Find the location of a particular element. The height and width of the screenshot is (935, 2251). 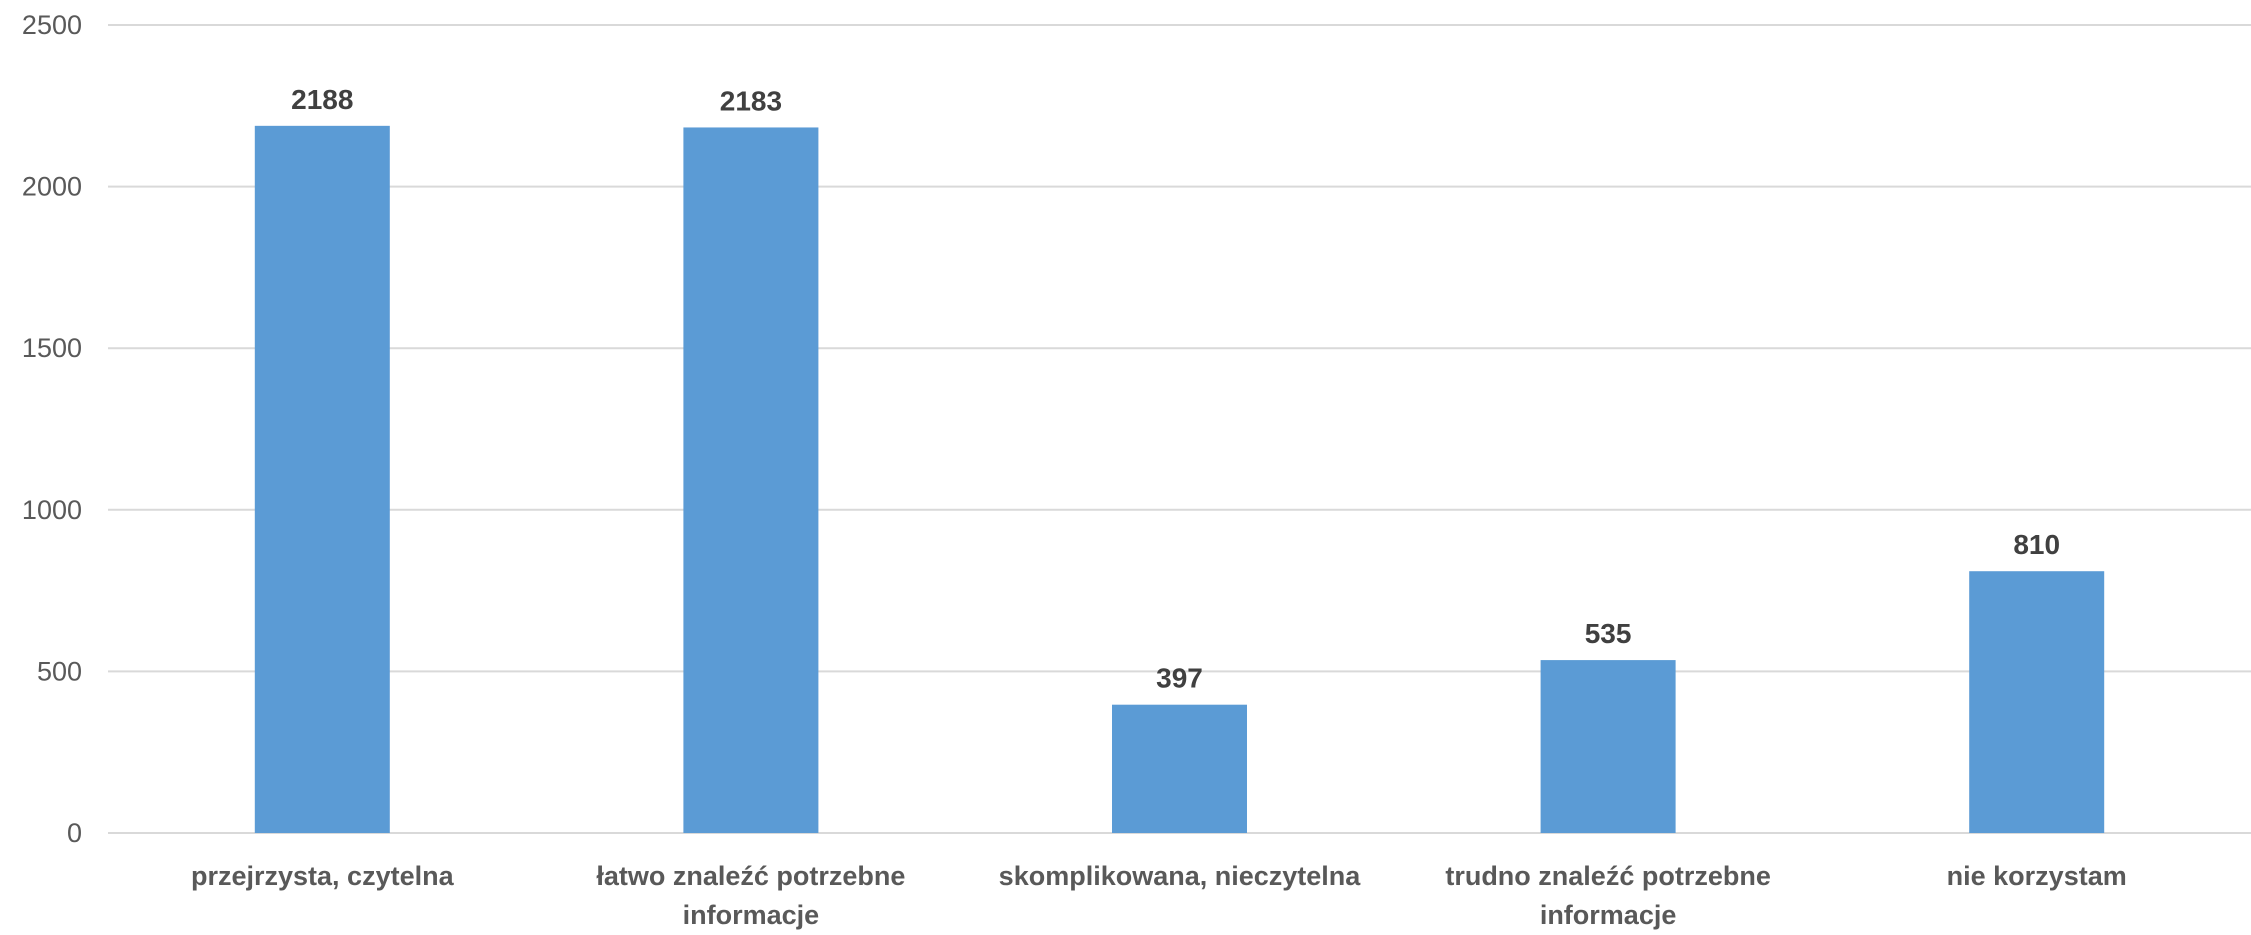

data-label: 2183 is located at coordinates (751, 100).